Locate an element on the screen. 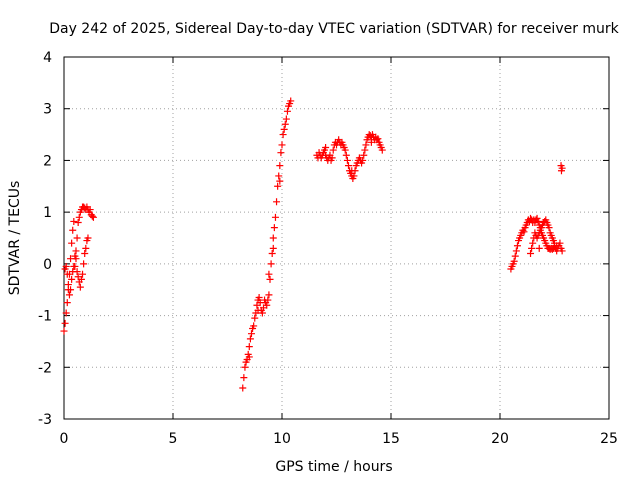 This screenshot has height=480, width=640. x-tick-label: 25 is located at coordinates (609, 439).